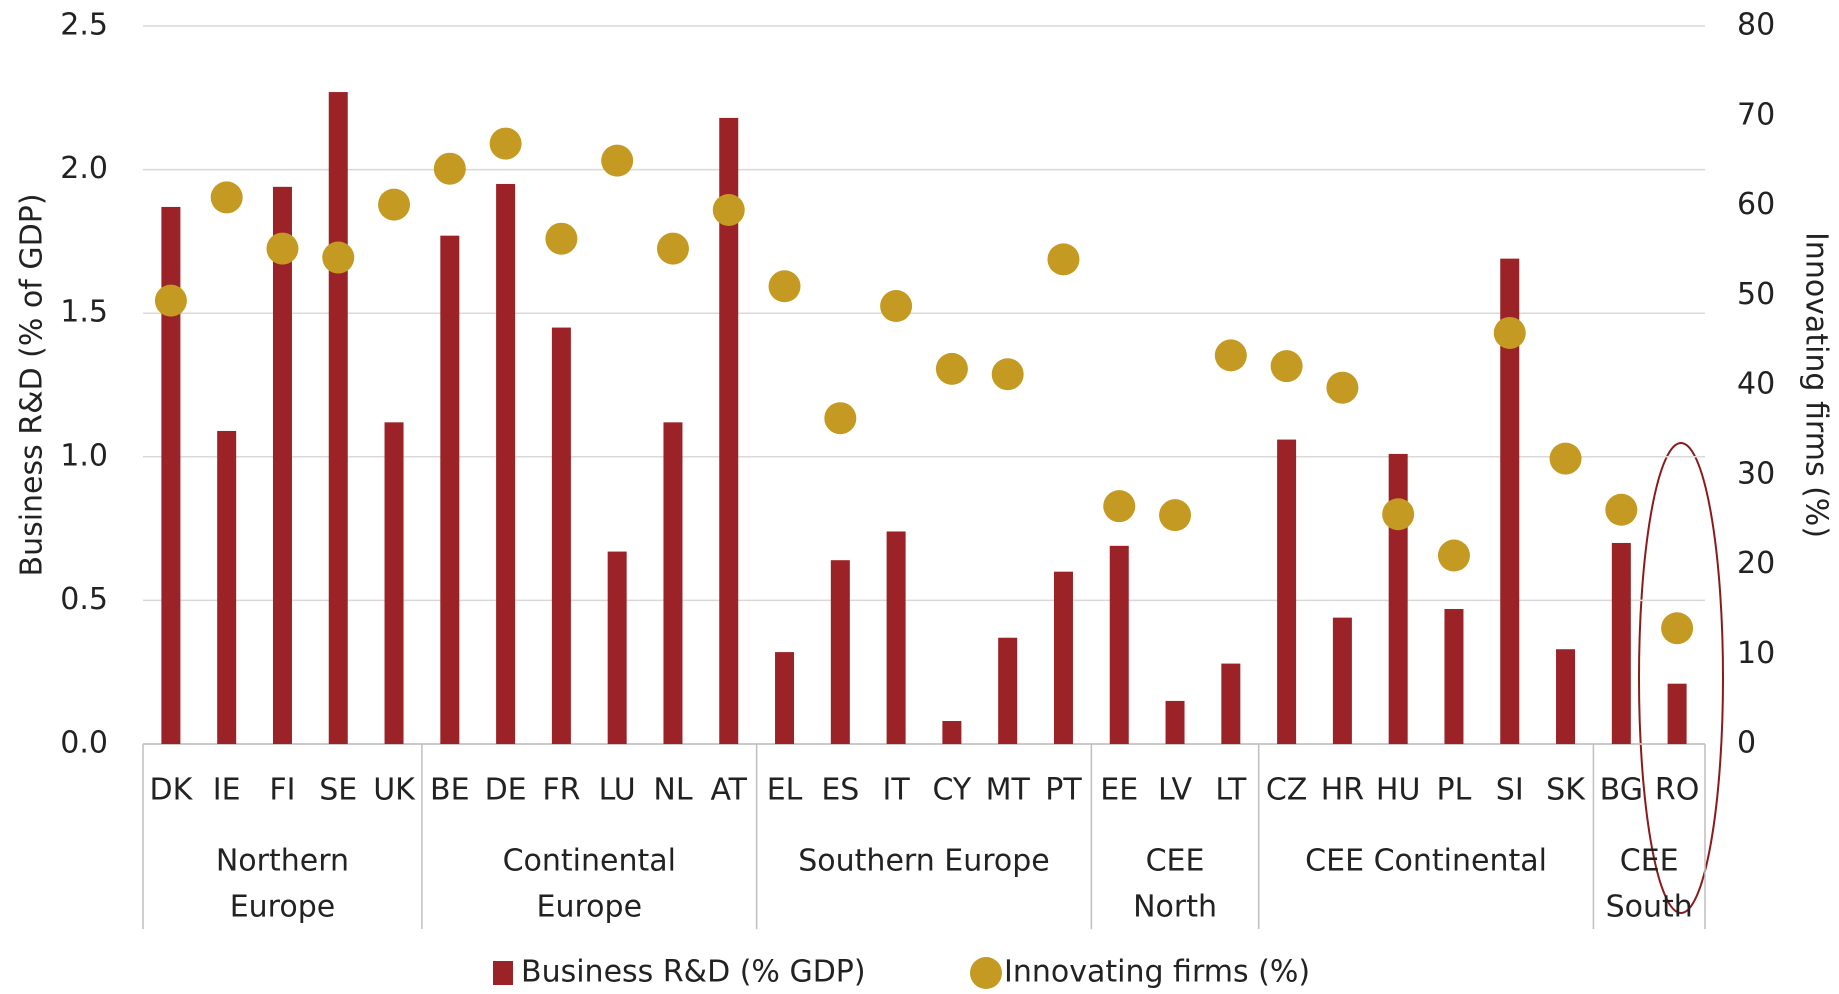  Describe the element at coordinates (84, 168) in the screenshot. I see `y-tick-label: 2.0` at that location.